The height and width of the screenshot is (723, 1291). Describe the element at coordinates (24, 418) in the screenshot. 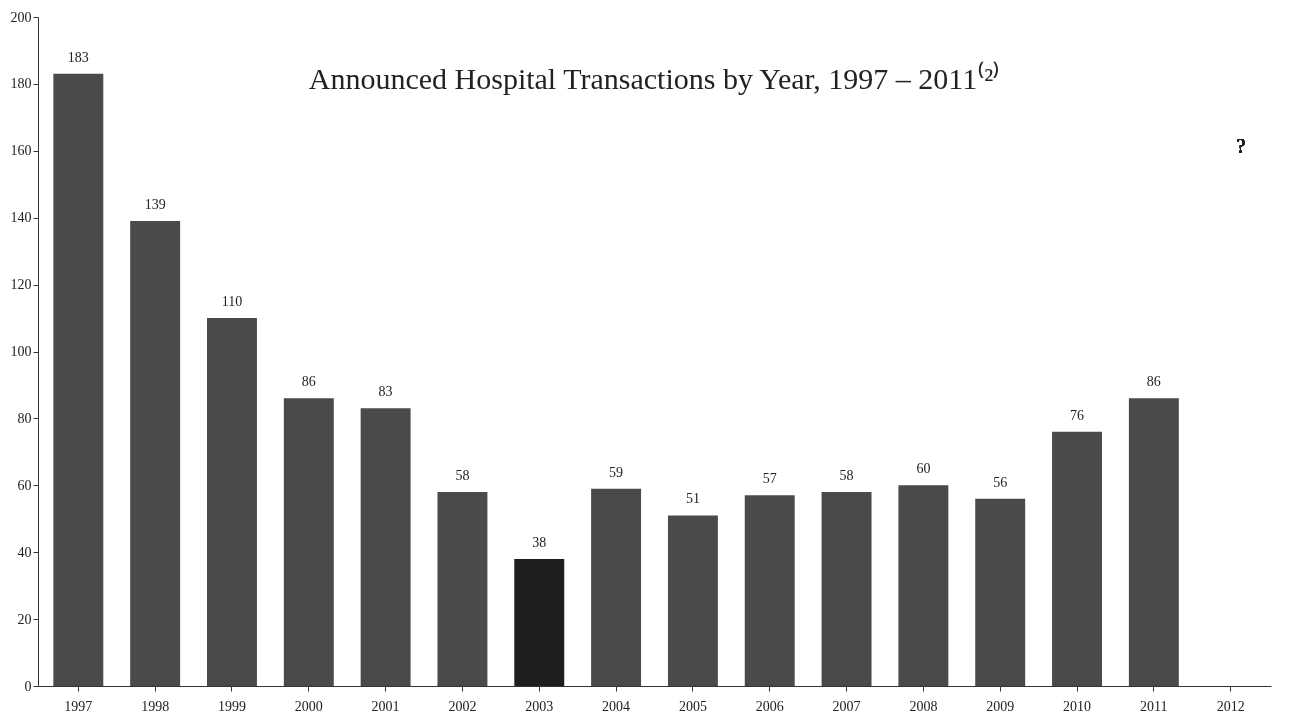

I see `y-tick-label: 80` at that location.